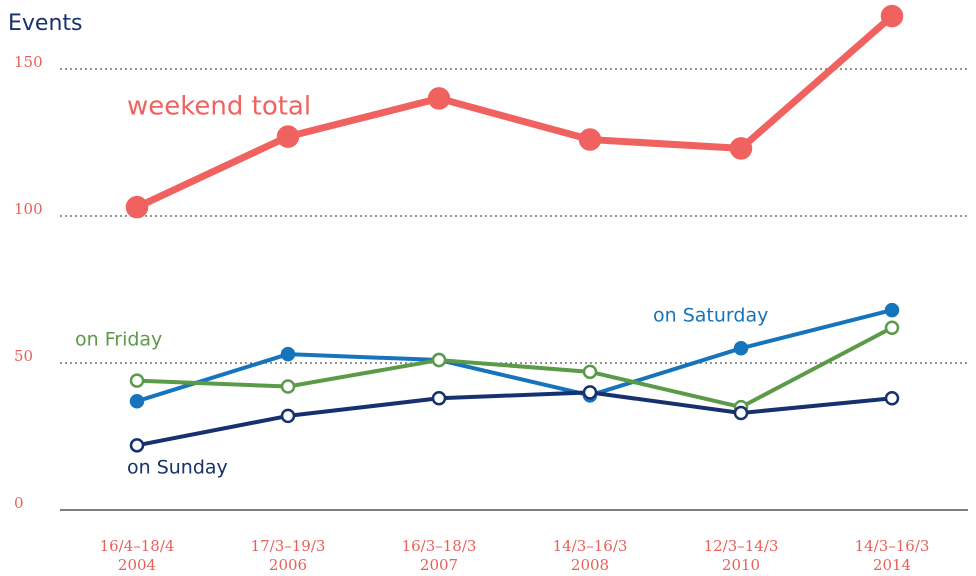 Image resolution: width=976 pixels, height=576 pixels. I want to click on x-tick-label: 16/4–18/4, so click(137, 546).